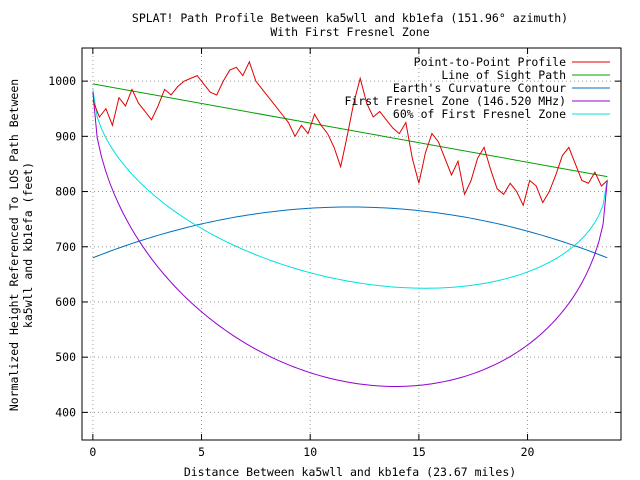 The image size is (640, 480). Describe the element at coordinates (65, 302) in the screenshot. I see `y-tick-label: 600` at that location.